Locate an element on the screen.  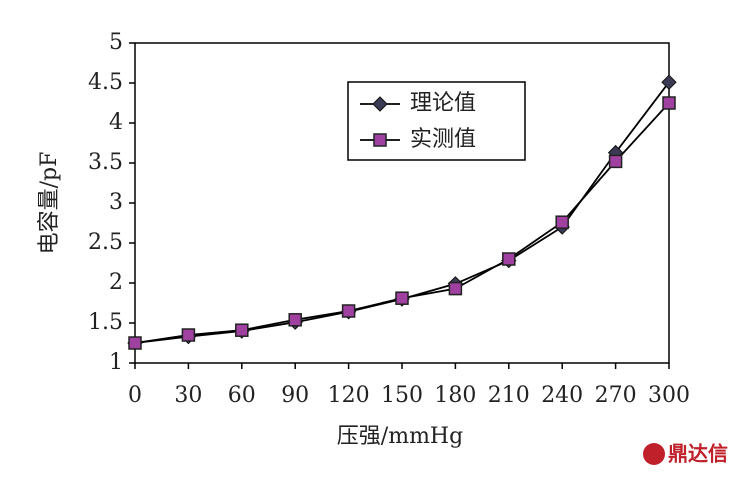
legend-label: 理论值 is located at coordinates (443, 103).